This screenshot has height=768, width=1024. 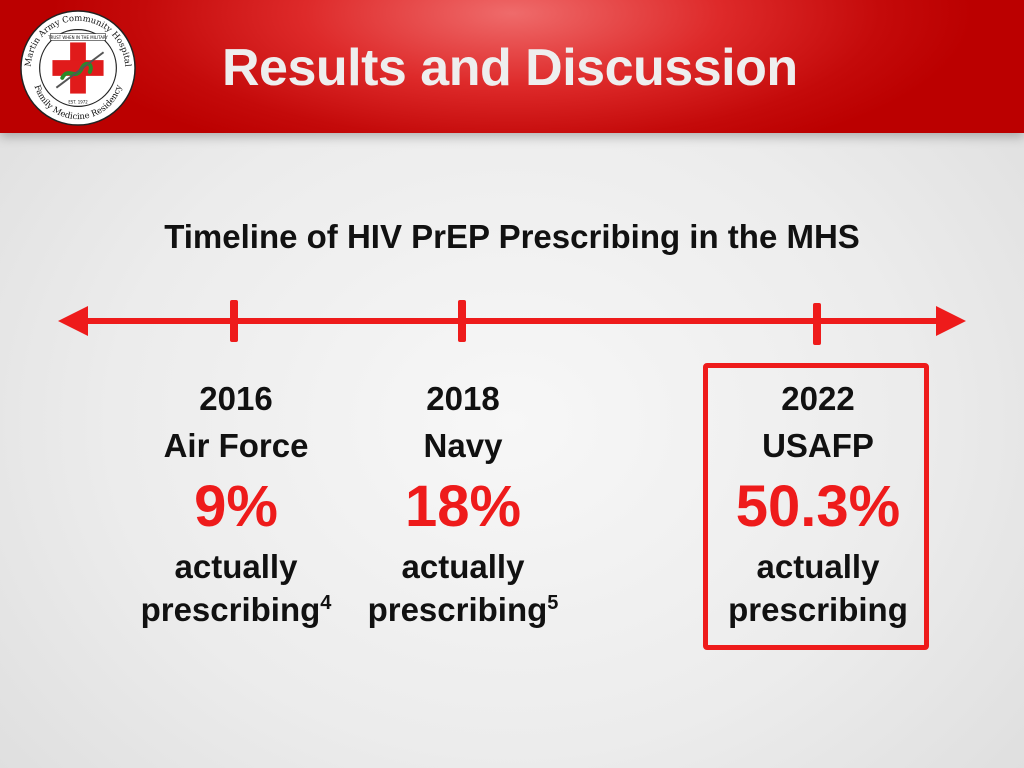 I want to click on entry-desc-line2: prescribing, so click(x=818, y=610).